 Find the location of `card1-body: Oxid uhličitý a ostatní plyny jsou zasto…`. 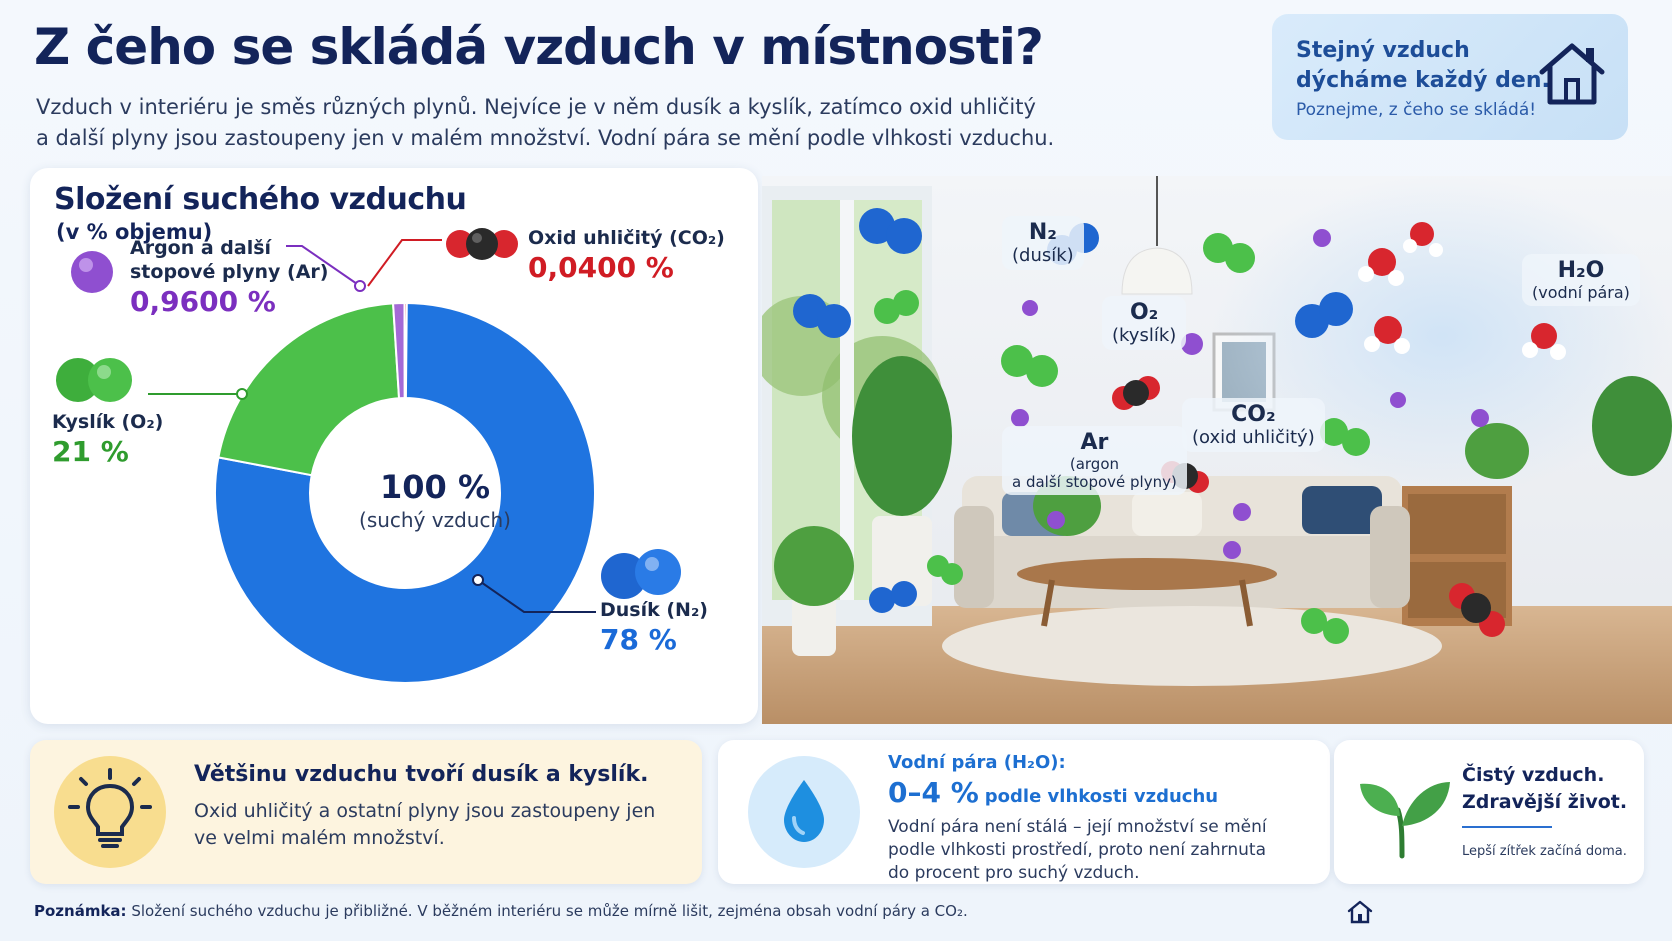

card1-body: Oxid uhličitý a ostatní plyny jsou zasto… is located at coordinates (429, 825).